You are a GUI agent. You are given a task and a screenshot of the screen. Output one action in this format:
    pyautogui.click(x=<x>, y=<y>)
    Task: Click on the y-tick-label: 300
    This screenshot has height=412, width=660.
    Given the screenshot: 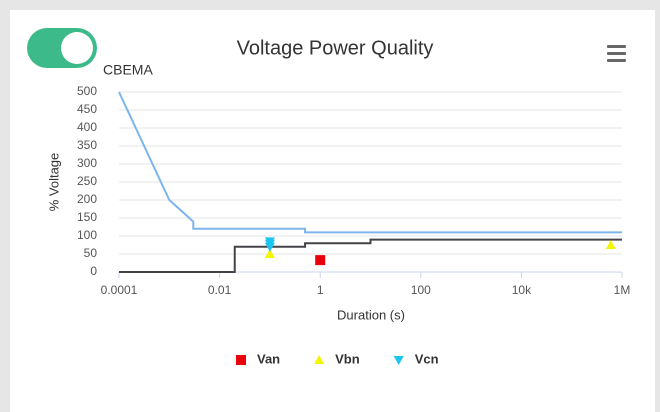 What is the action you would take?
    pyautogui.click(x=87, y=163)
    